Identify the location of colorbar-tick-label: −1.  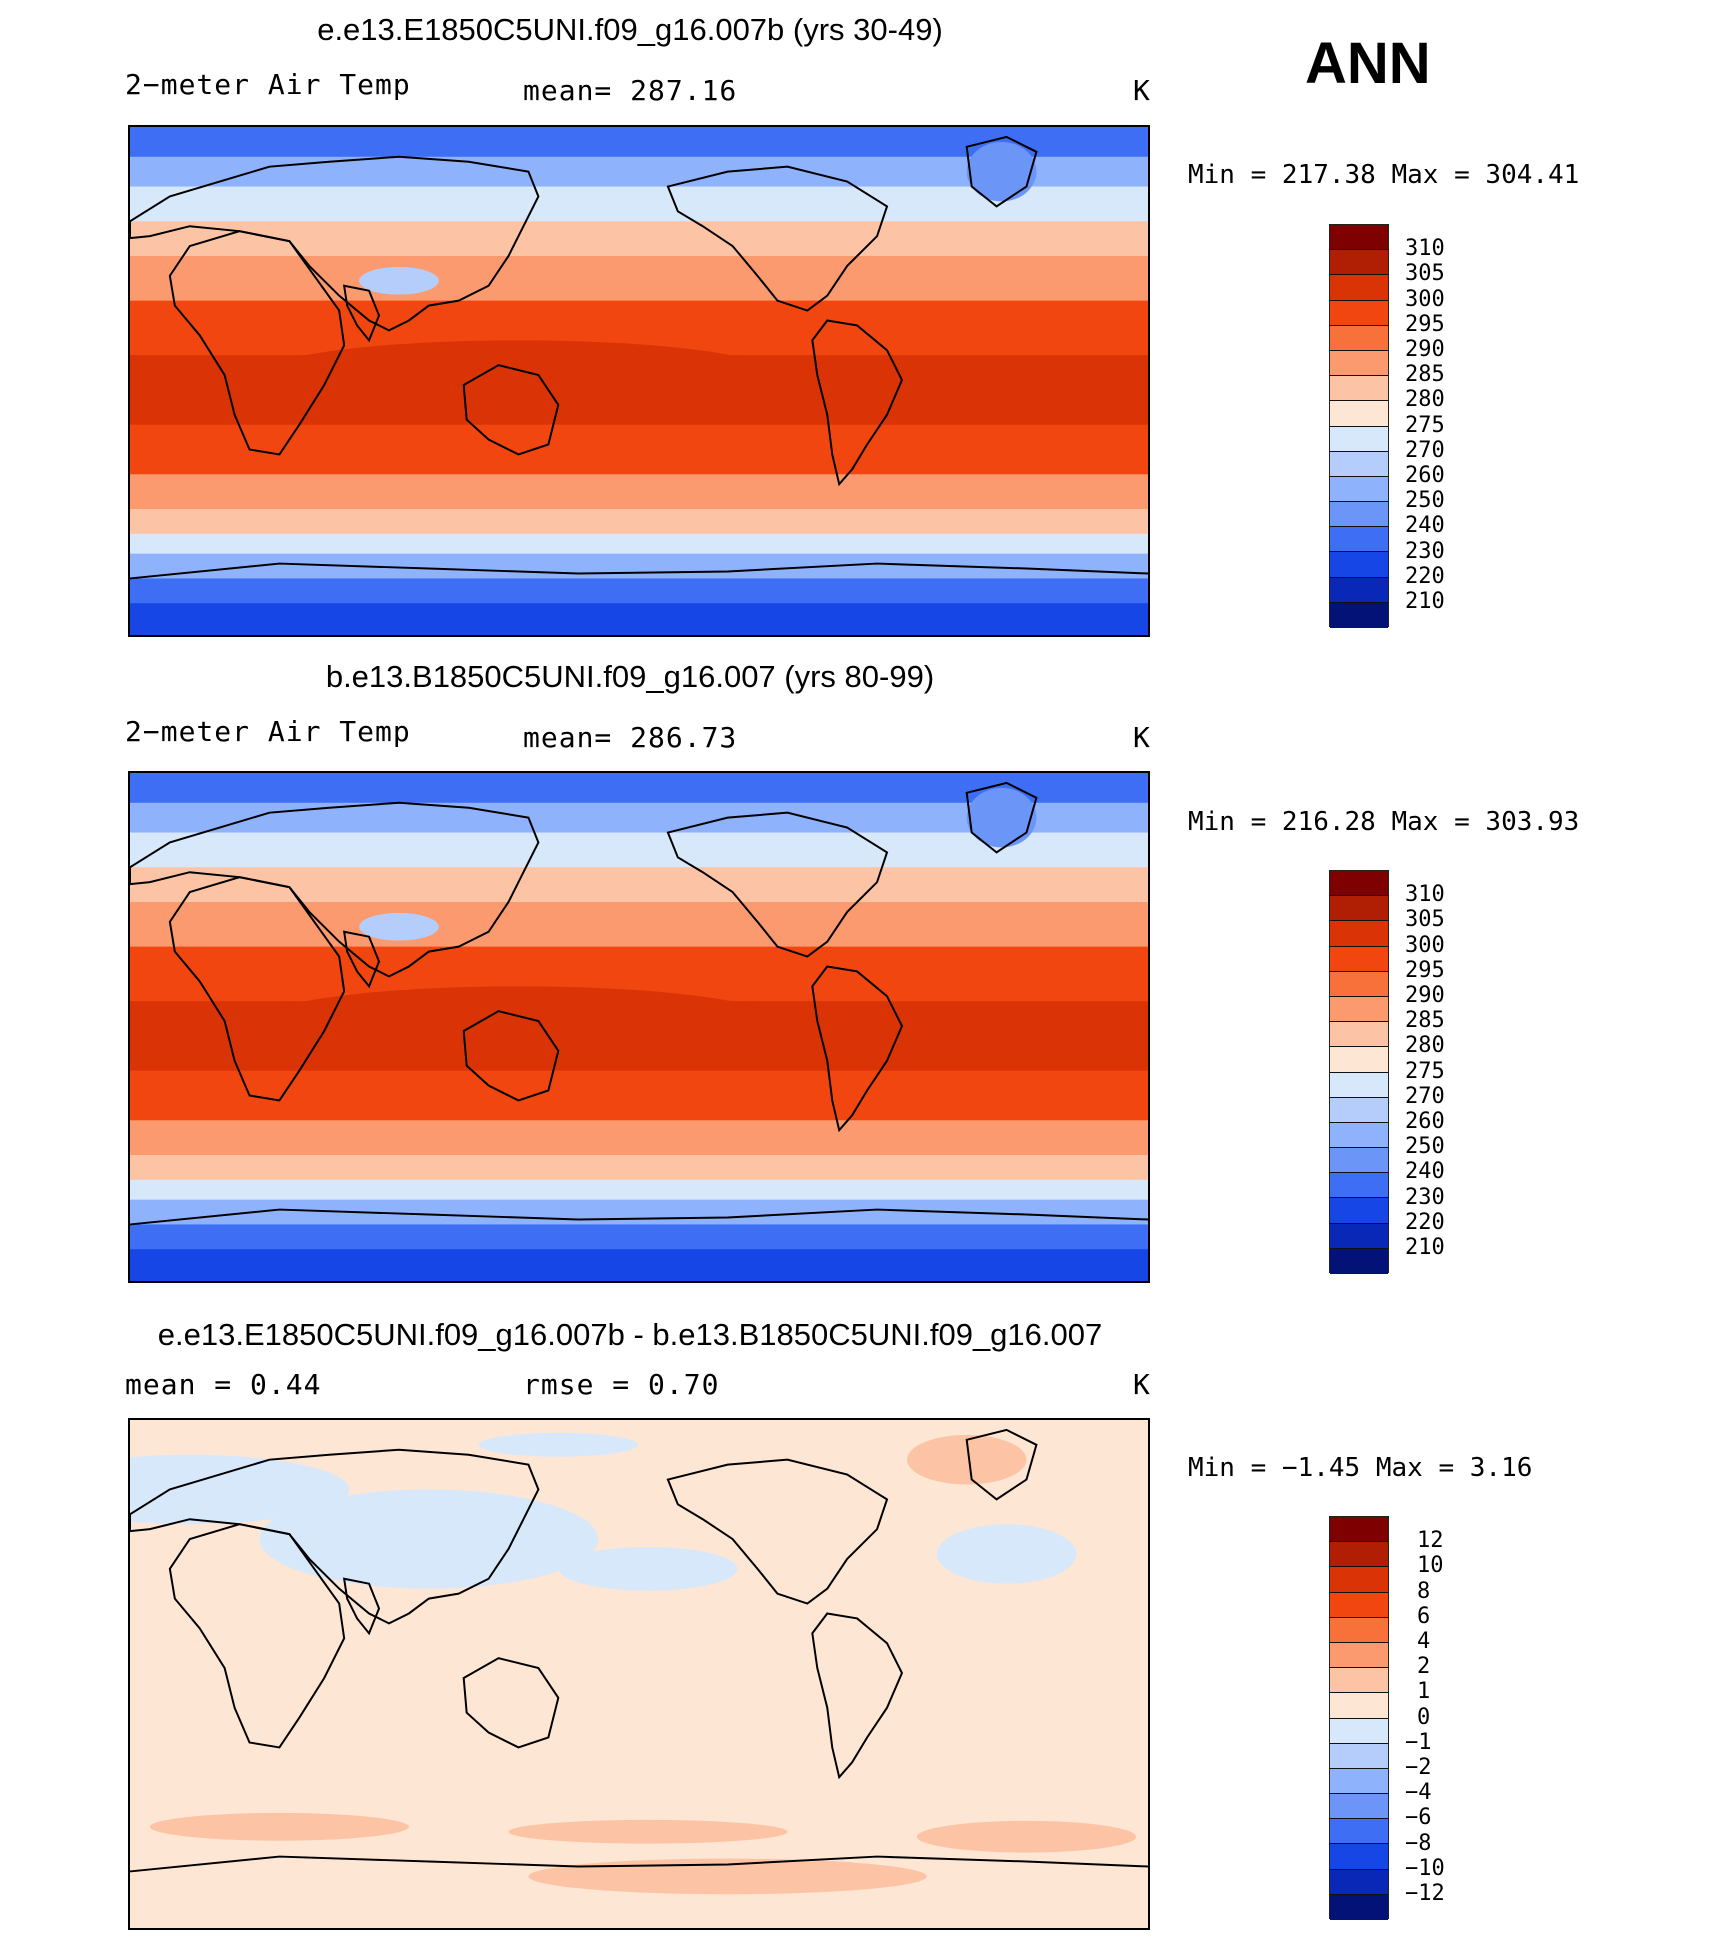
(1418, 1742).